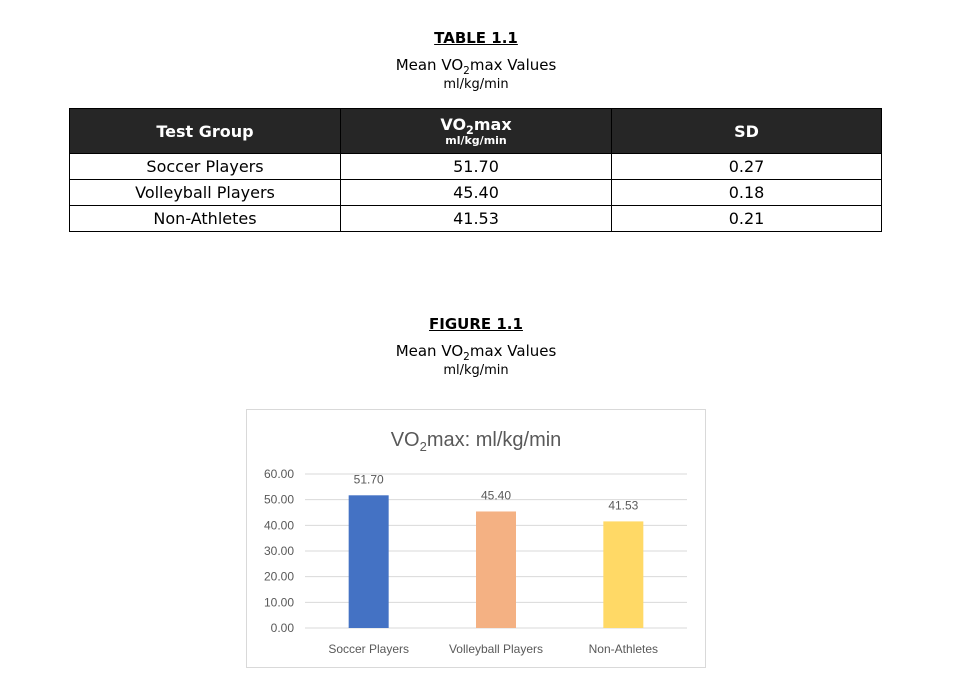  Describe the element at coordinates (368, 561) in the screenshot. I see `bar-soccer-players` at that location.